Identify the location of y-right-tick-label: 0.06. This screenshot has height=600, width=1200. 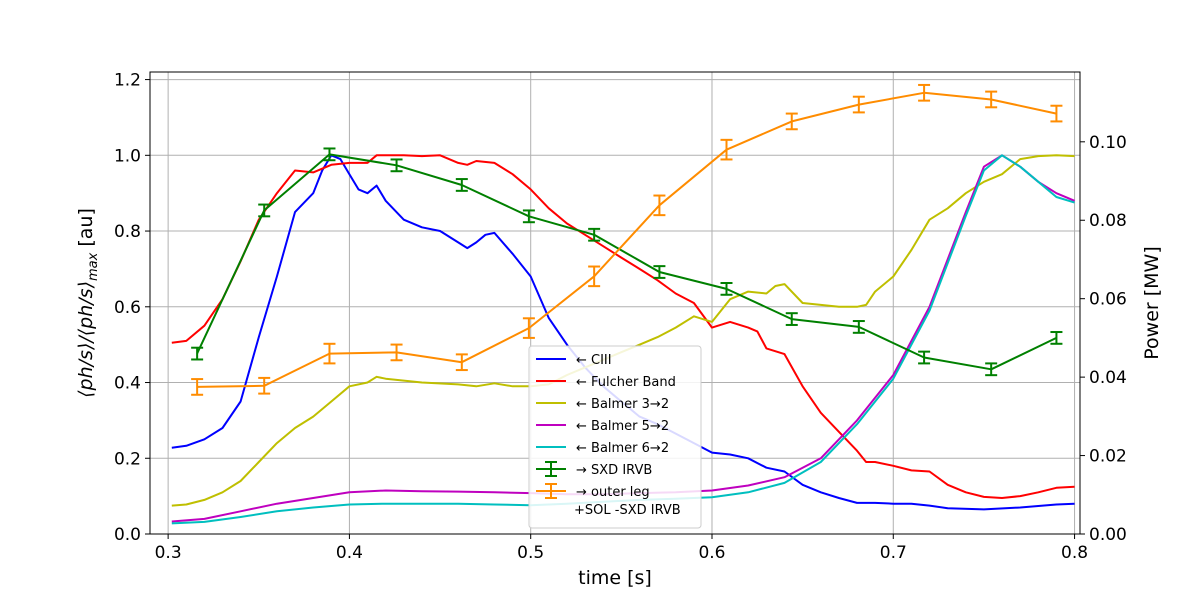
(1108, 300).